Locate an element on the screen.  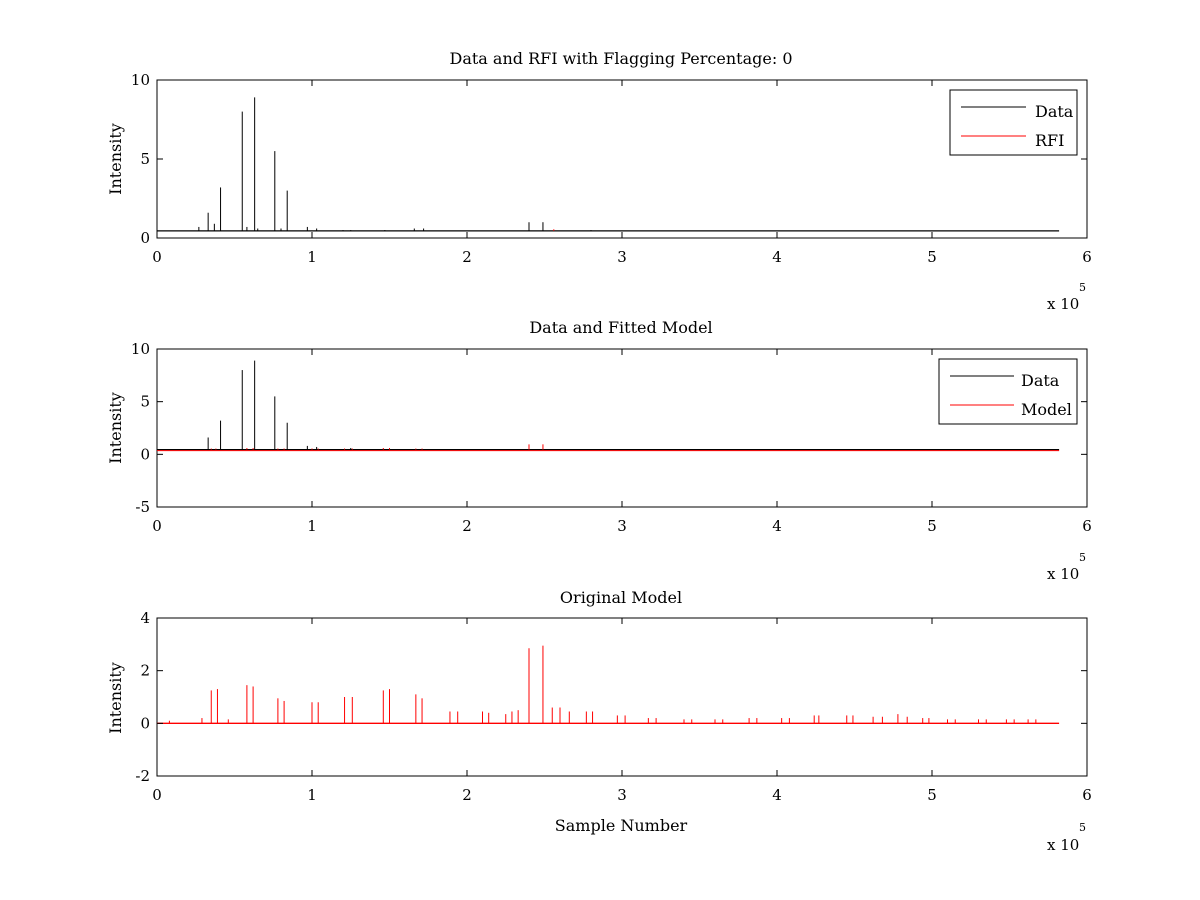
panel-2-ytick-label: 10 is located at coordinates (140, 349).